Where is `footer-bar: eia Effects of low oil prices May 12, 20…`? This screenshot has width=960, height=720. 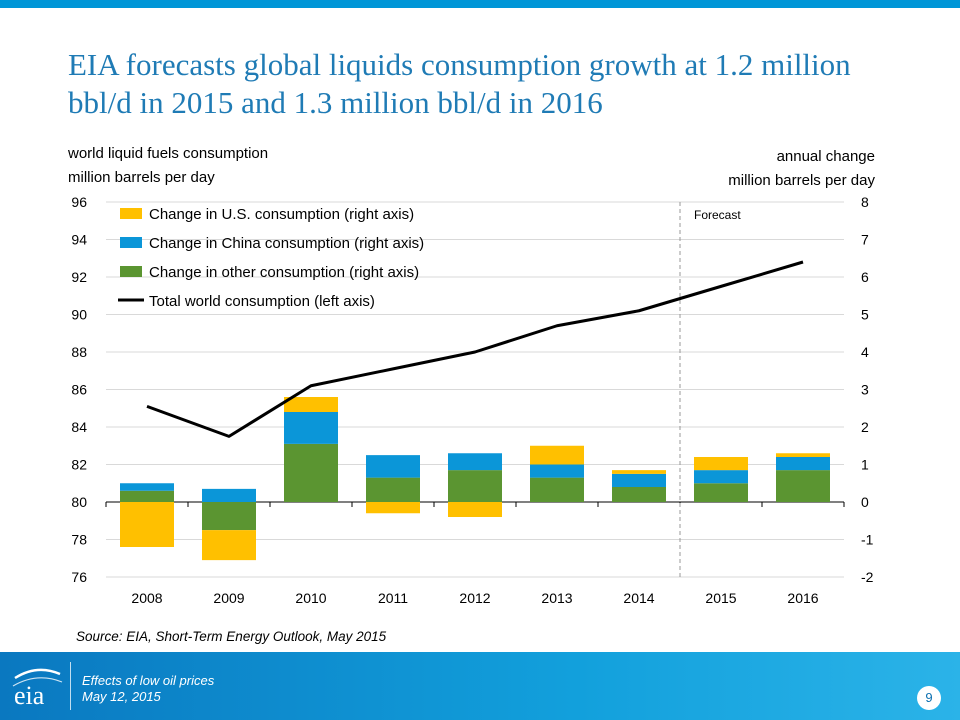 footer-bar: eia Effects of low oil prices May 12, 20… is located at coordinates (480, 686).